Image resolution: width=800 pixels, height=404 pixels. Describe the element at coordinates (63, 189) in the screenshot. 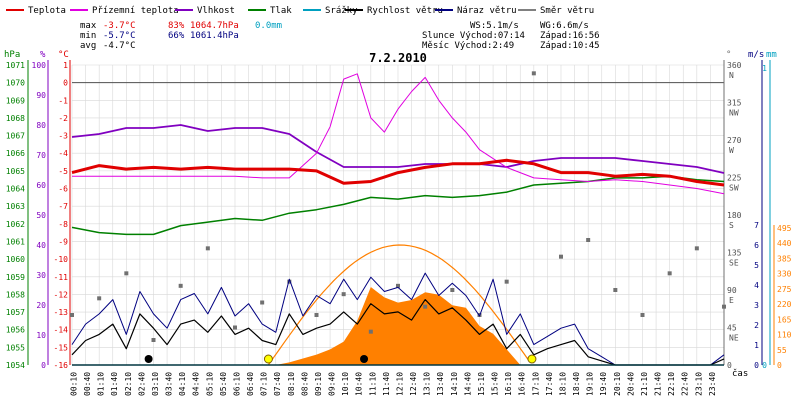

I see `temperature-tick: -6` at that location.